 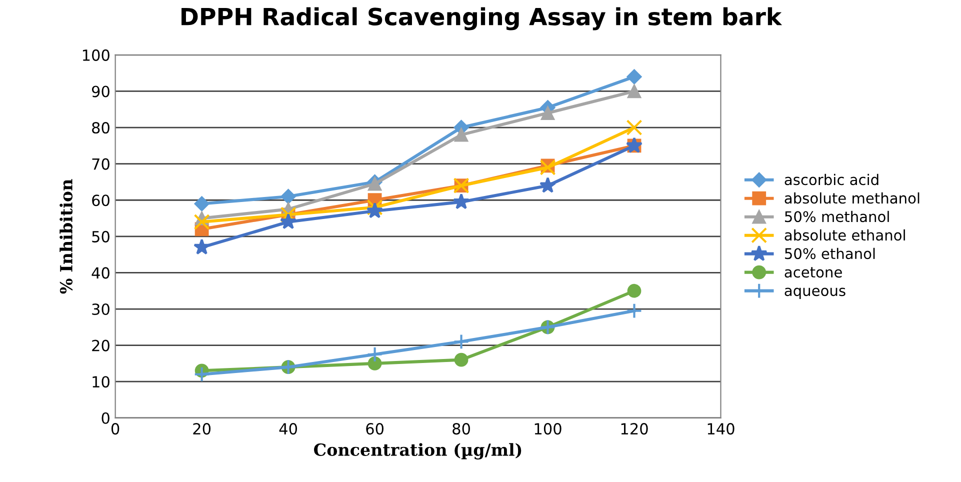 What do you see at coordinates (548, 429) in the screenshot?
I see `x-tick-label: 100` at bounding box center [548, 429].